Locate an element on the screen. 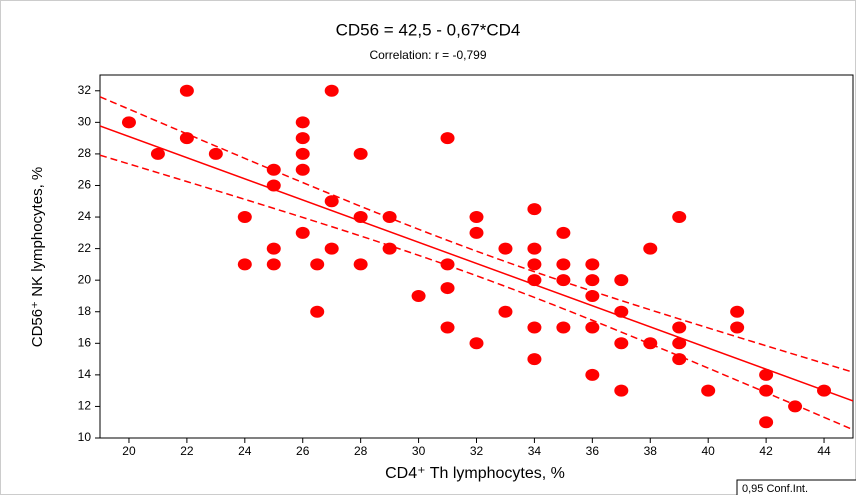 The width and height of the screenshot is (856, 495). x-tick-label: 28 is located at coordinates (361, 451).